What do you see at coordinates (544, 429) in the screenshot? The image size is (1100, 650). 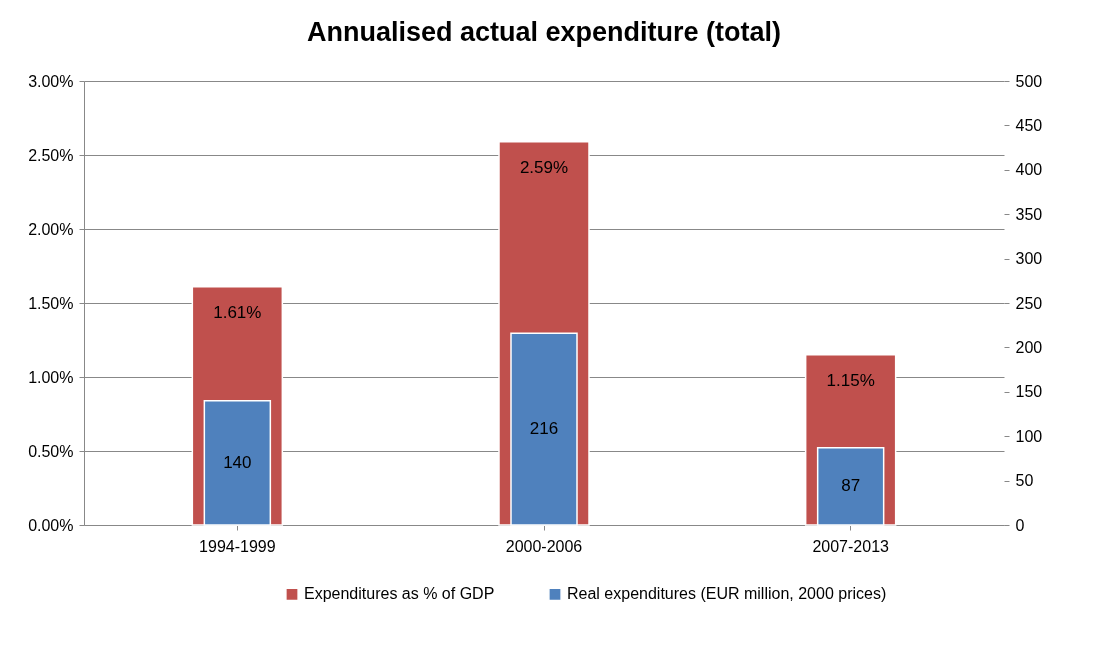 I see `data-label: 216` at bounding box center [544, 429].